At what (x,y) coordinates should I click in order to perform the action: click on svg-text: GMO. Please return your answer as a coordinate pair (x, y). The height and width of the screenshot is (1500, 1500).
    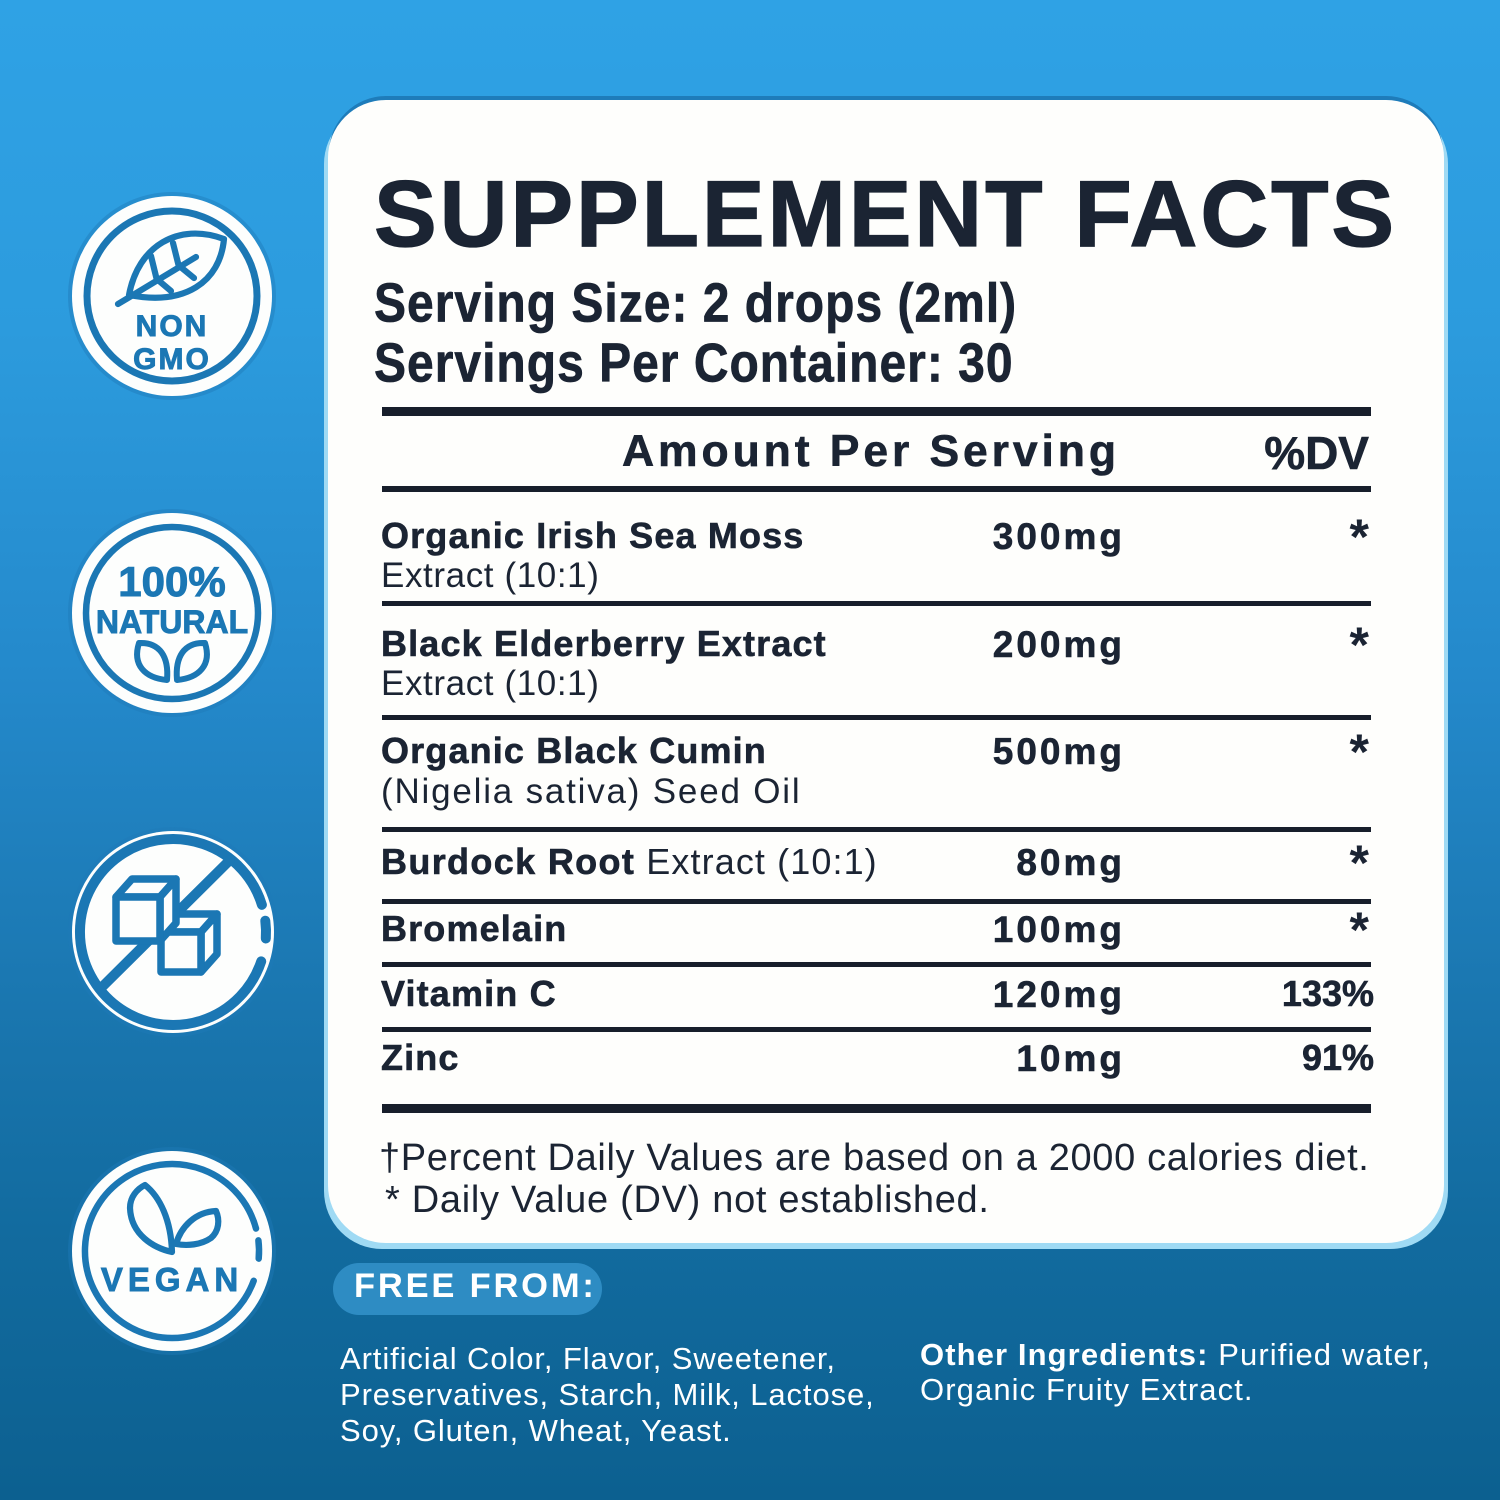
    Looking at the image, I should click on (172, 359).